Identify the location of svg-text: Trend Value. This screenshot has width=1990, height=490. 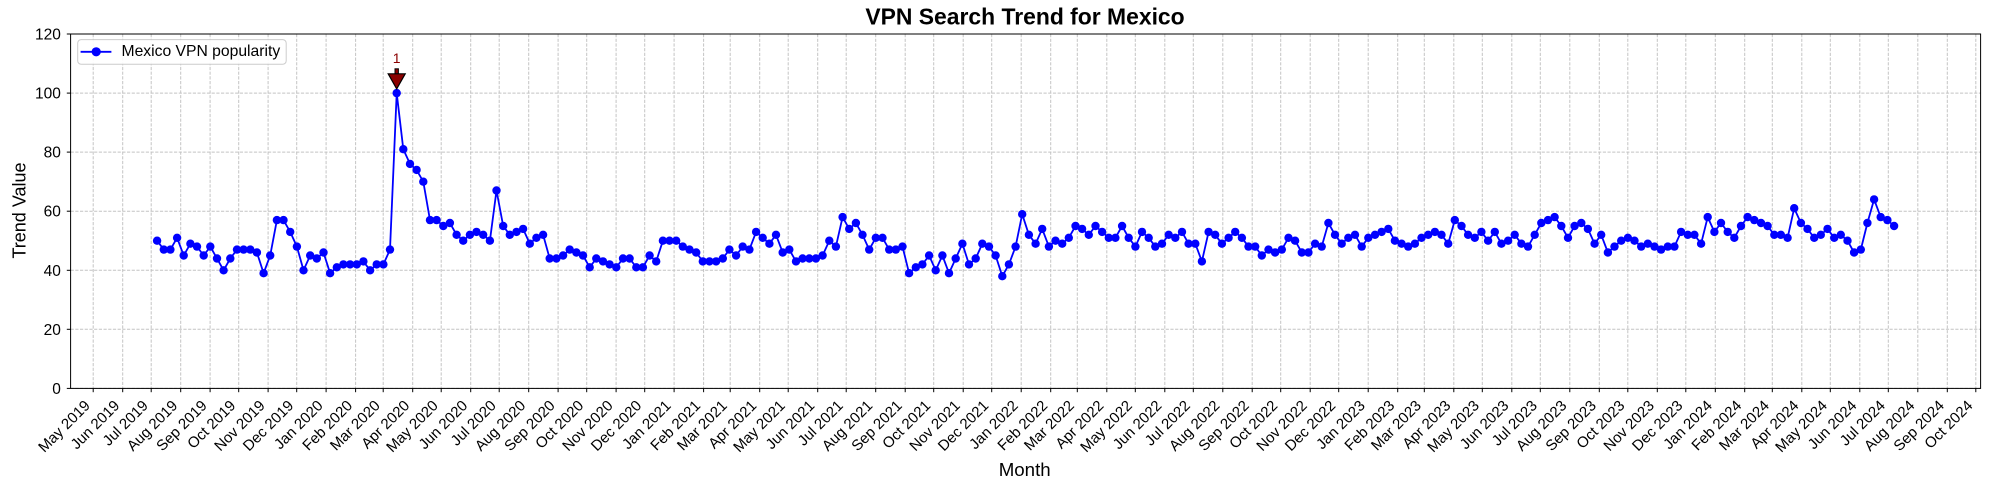
(20, 210).